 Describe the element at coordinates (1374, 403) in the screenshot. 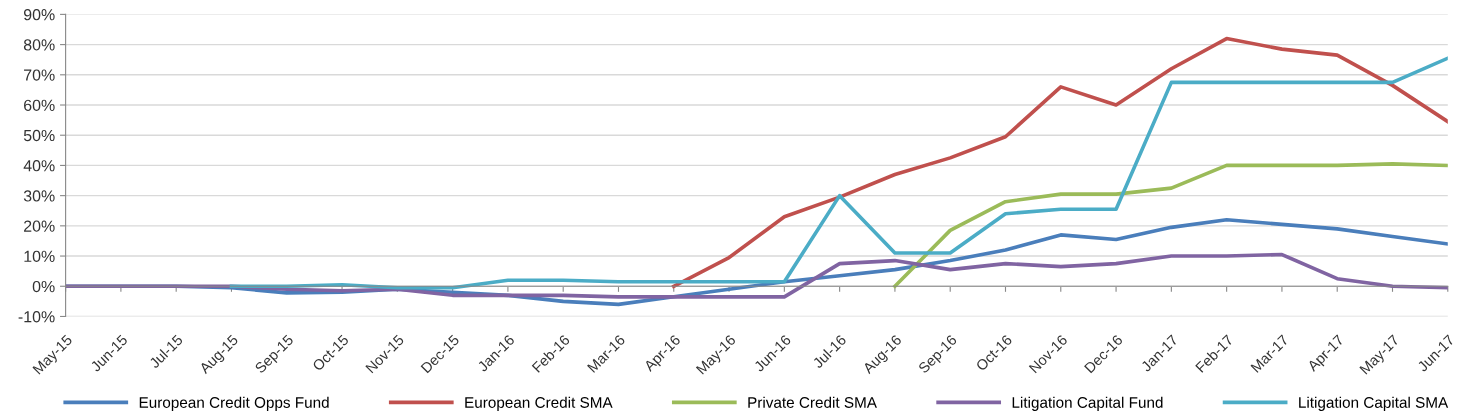

I see `legend-label: Litigation Capital SMA` at that location.